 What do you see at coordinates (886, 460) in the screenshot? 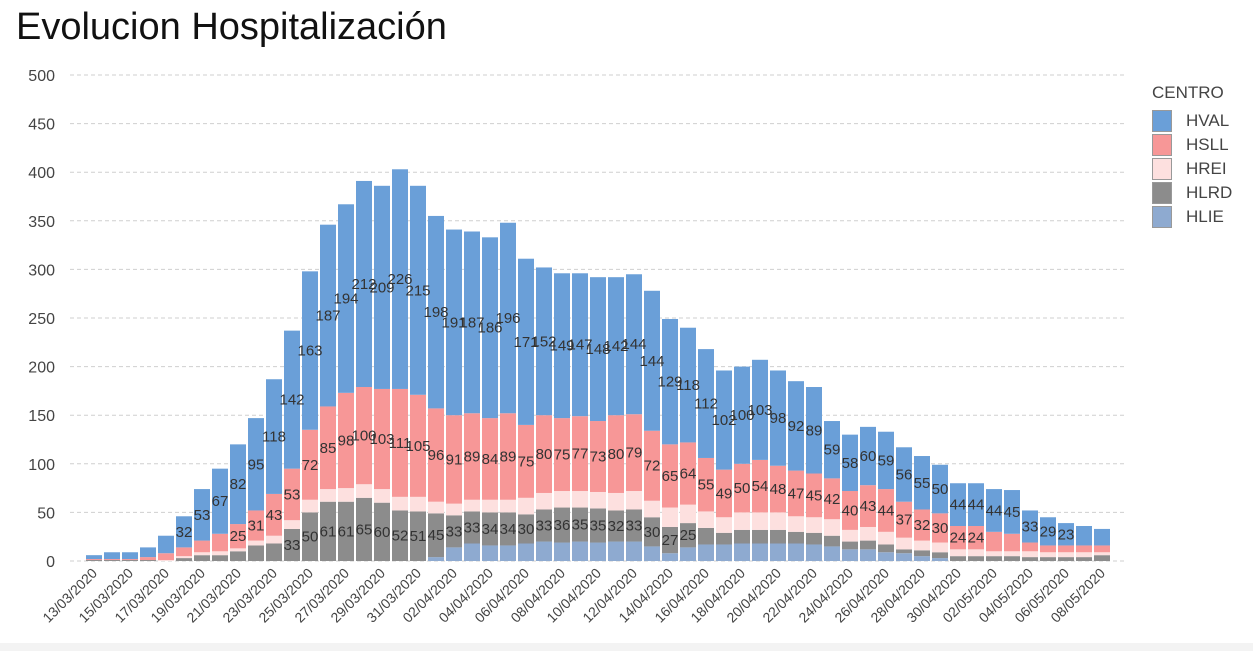
I see `data-label: 59` at bounding box center [886, 460].